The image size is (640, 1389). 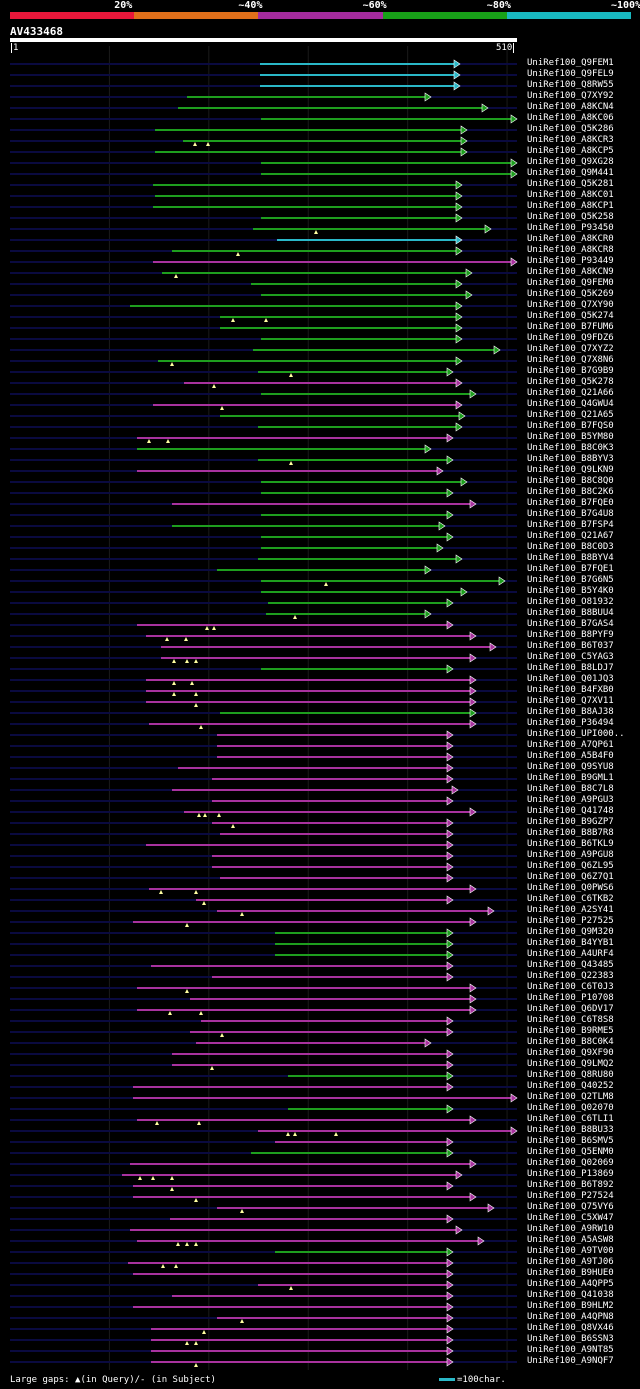 I want to click on hit-label: UniRef100_Q8RU80, so click(x=570, y=1075).